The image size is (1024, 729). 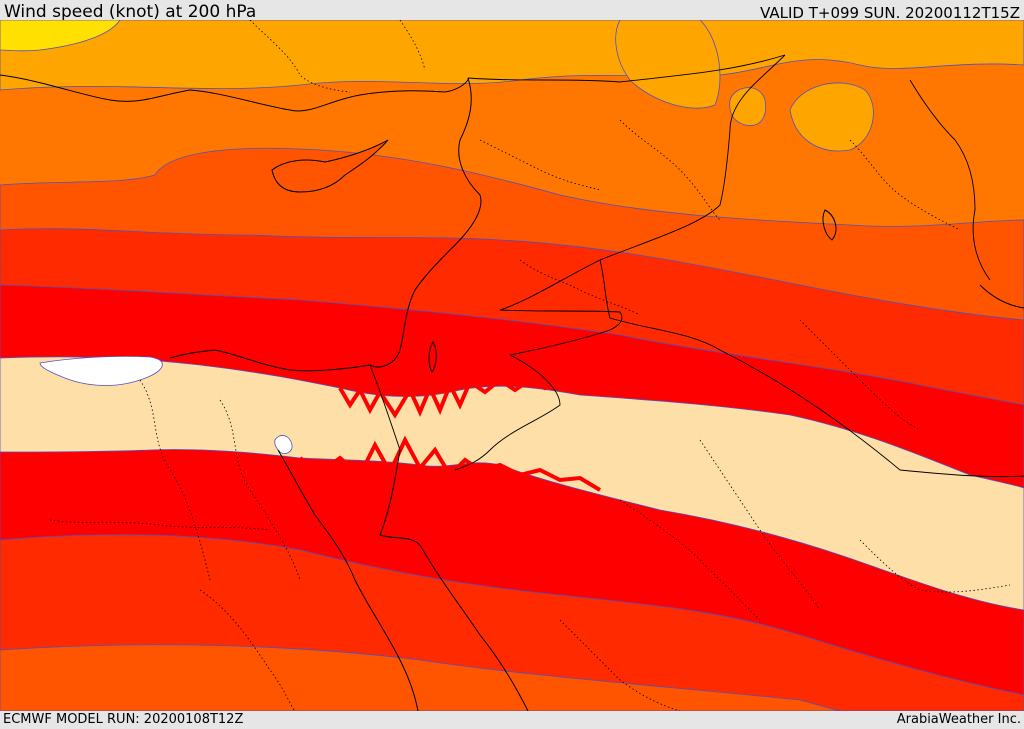 What do you see at coordinates (425, 222) in the screenshot?
I see `coastline-levant` at bounding box center [425, 222].